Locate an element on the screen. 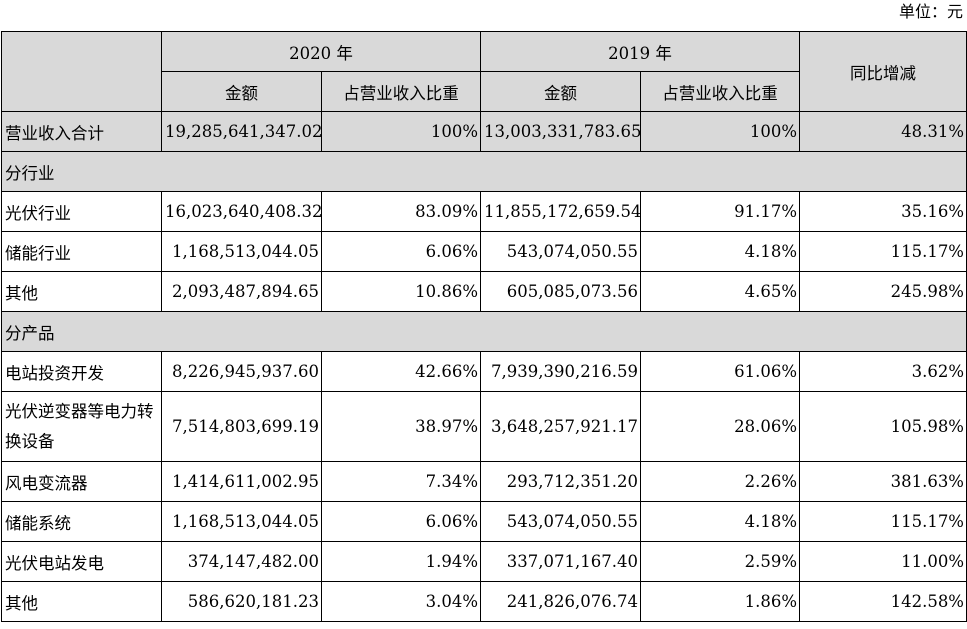 The image size is (967, 629). header-year-2020: 2020 年 is located at coordinates (321, 51).